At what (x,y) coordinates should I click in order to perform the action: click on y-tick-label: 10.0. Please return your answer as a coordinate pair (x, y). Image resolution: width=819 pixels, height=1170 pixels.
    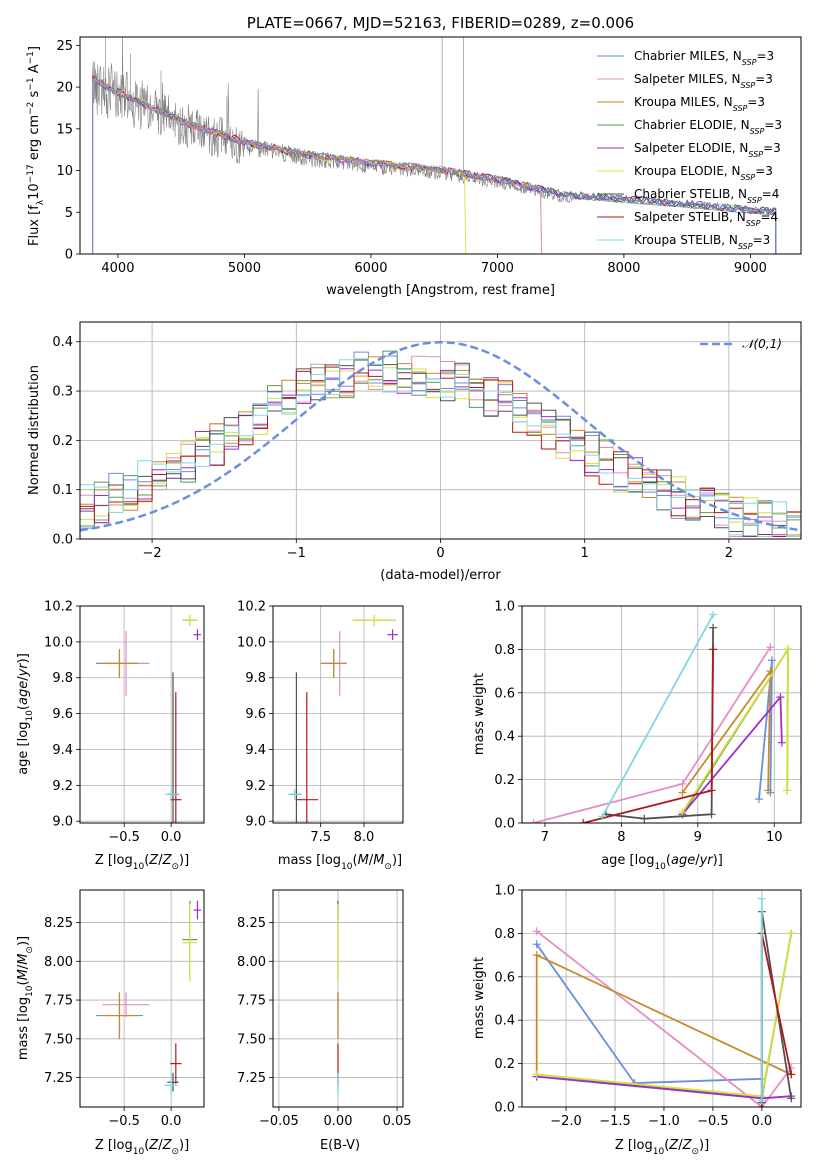
    Looking at the image, I should click on (251, 642).